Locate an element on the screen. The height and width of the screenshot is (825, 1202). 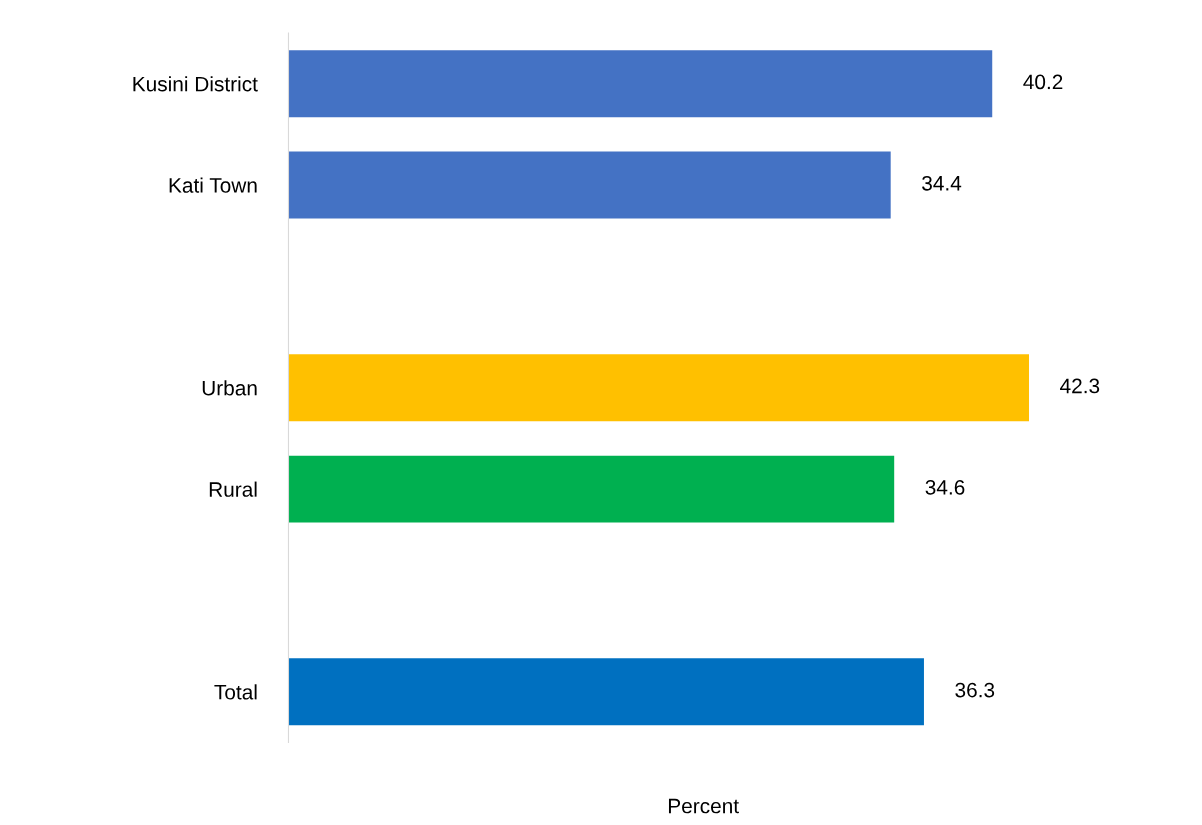
y-tick-label: Kusini District is located at coordinates (195, 84).